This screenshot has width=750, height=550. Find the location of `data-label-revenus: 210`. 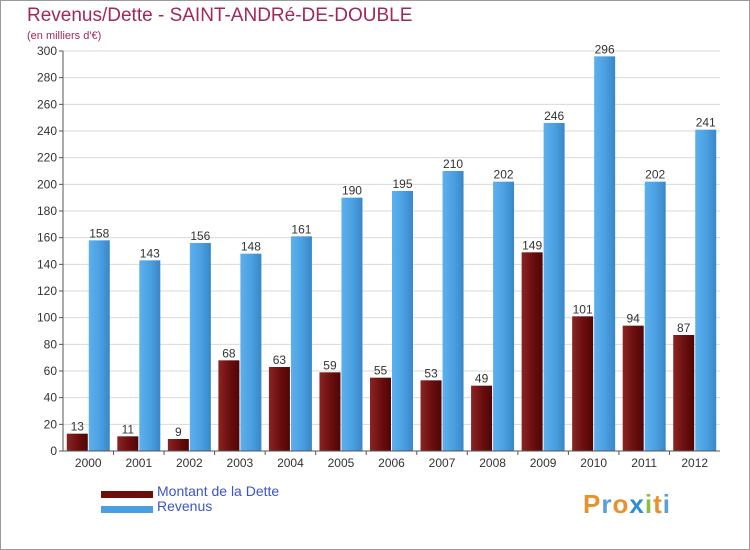

data-label-revenus: 210 is located at coordinates (453, 164).